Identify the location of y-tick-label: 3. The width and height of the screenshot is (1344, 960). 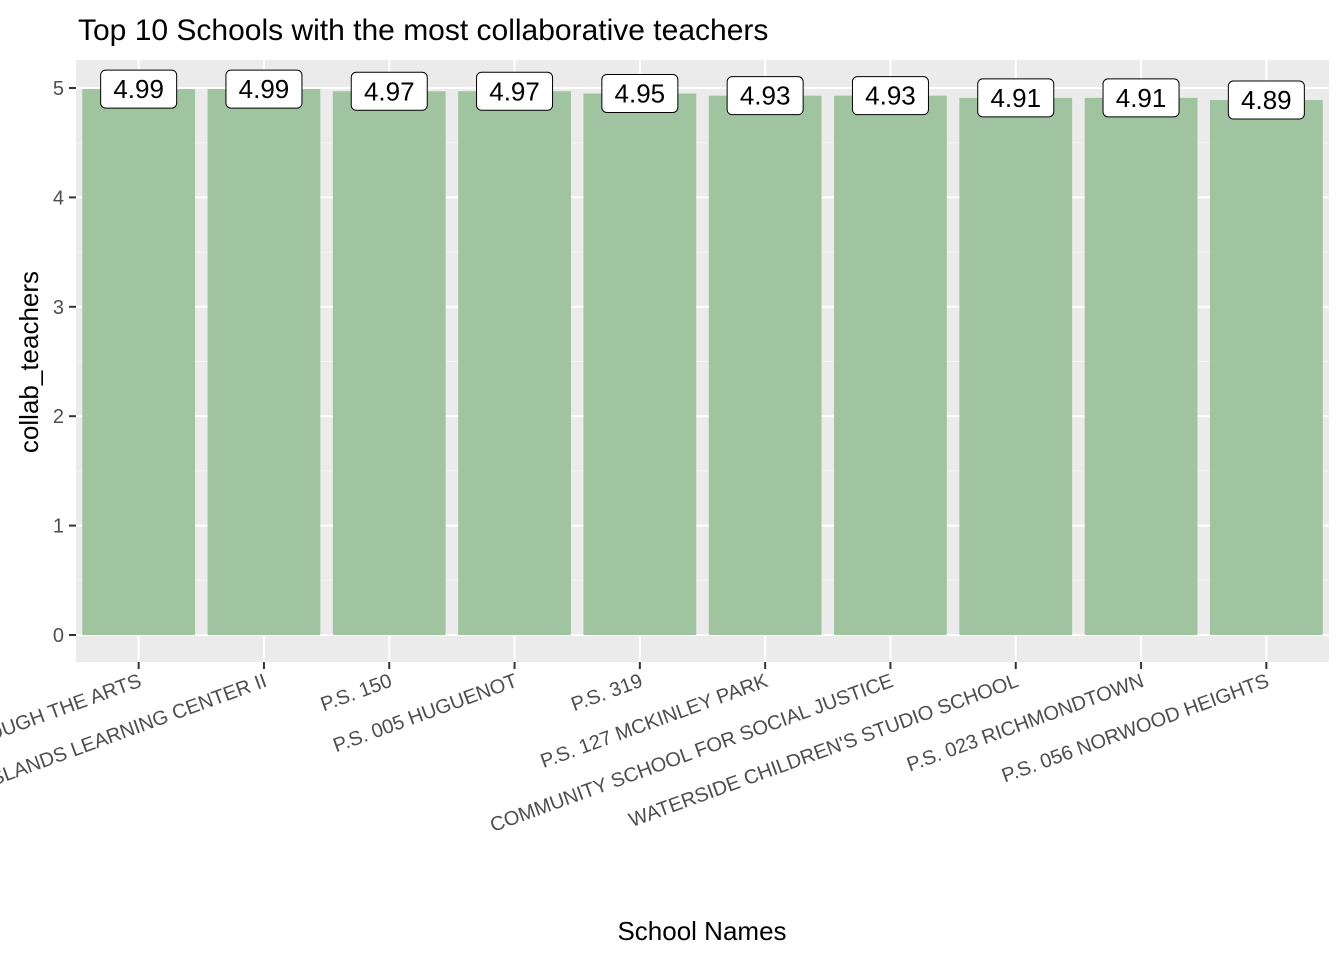
(58, 308).